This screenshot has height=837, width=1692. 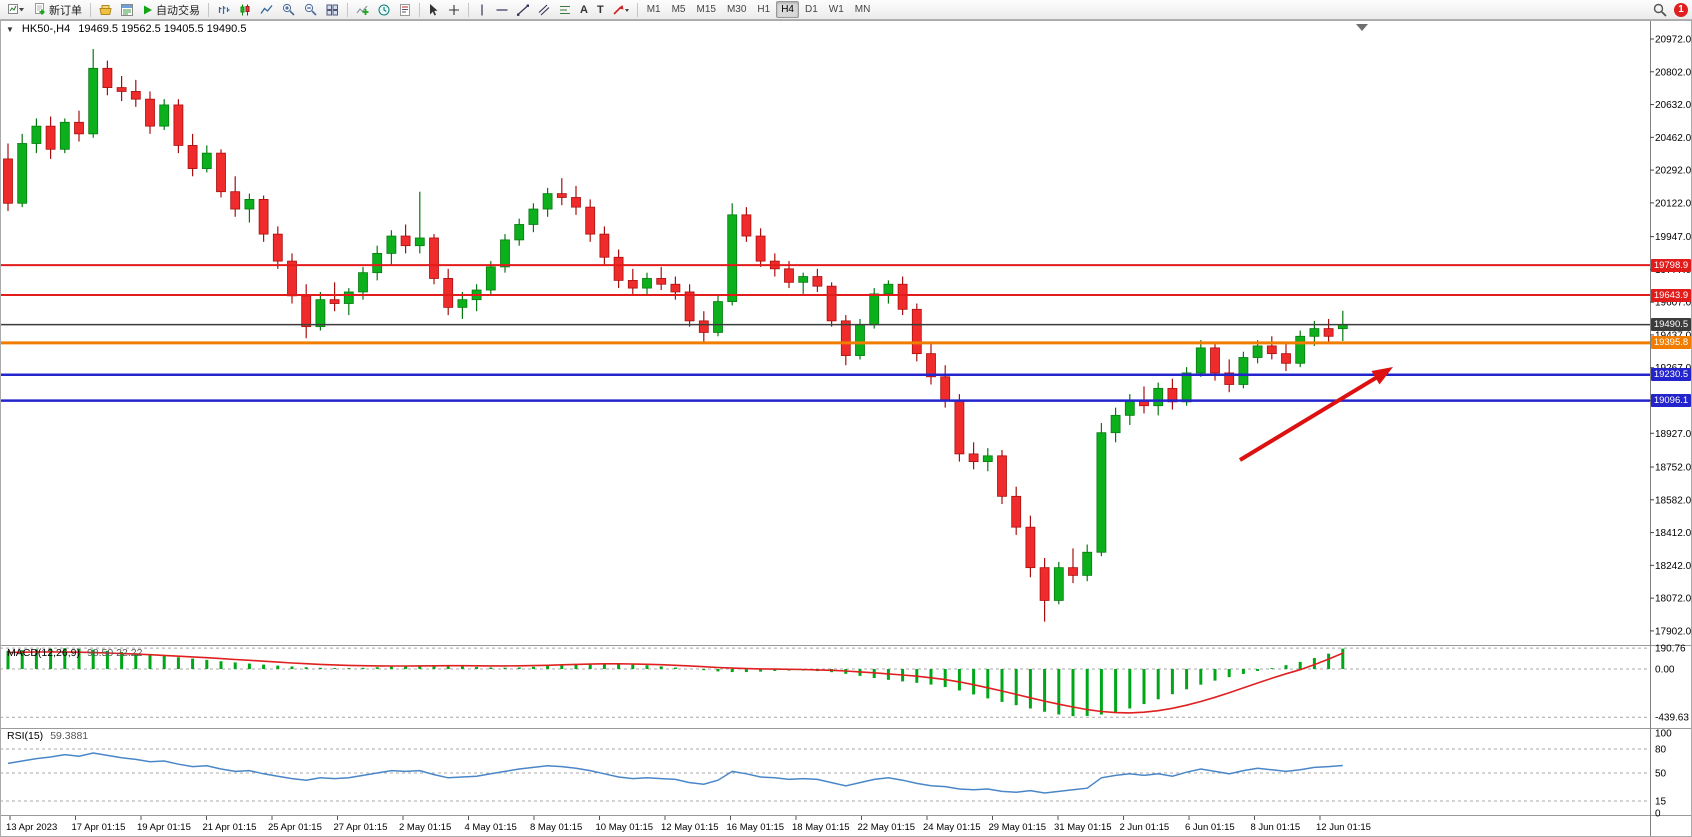 I want to click on candlestick-chart-button, so click(x=245, y=10).